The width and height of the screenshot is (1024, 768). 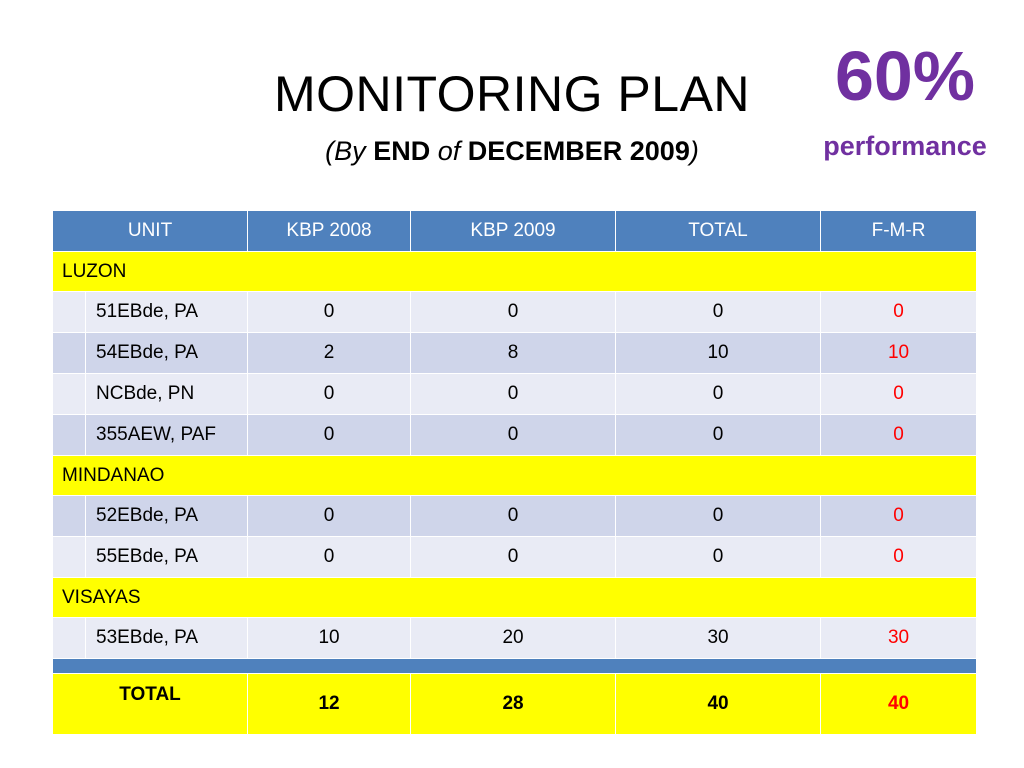 I want to click on region-label: VISAYAS, so click(x=514, y=597).